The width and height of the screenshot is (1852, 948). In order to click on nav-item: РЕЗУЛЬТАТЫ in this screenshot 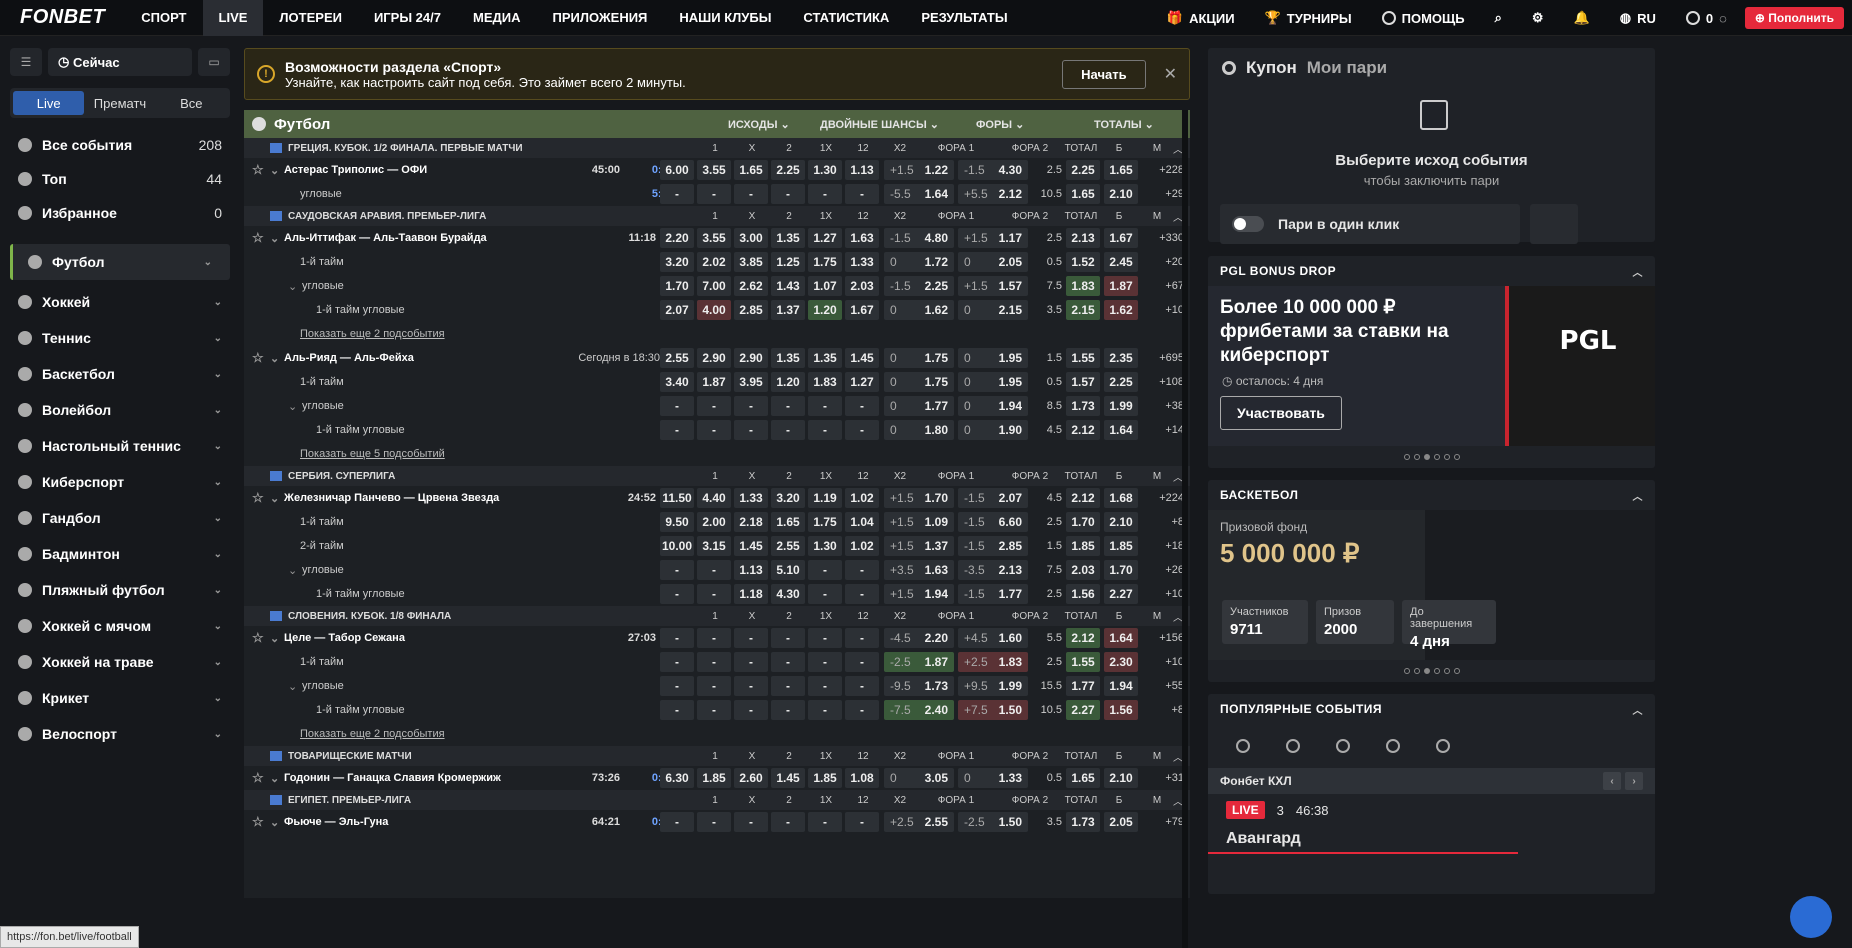, I will do `click(964, 17)`.